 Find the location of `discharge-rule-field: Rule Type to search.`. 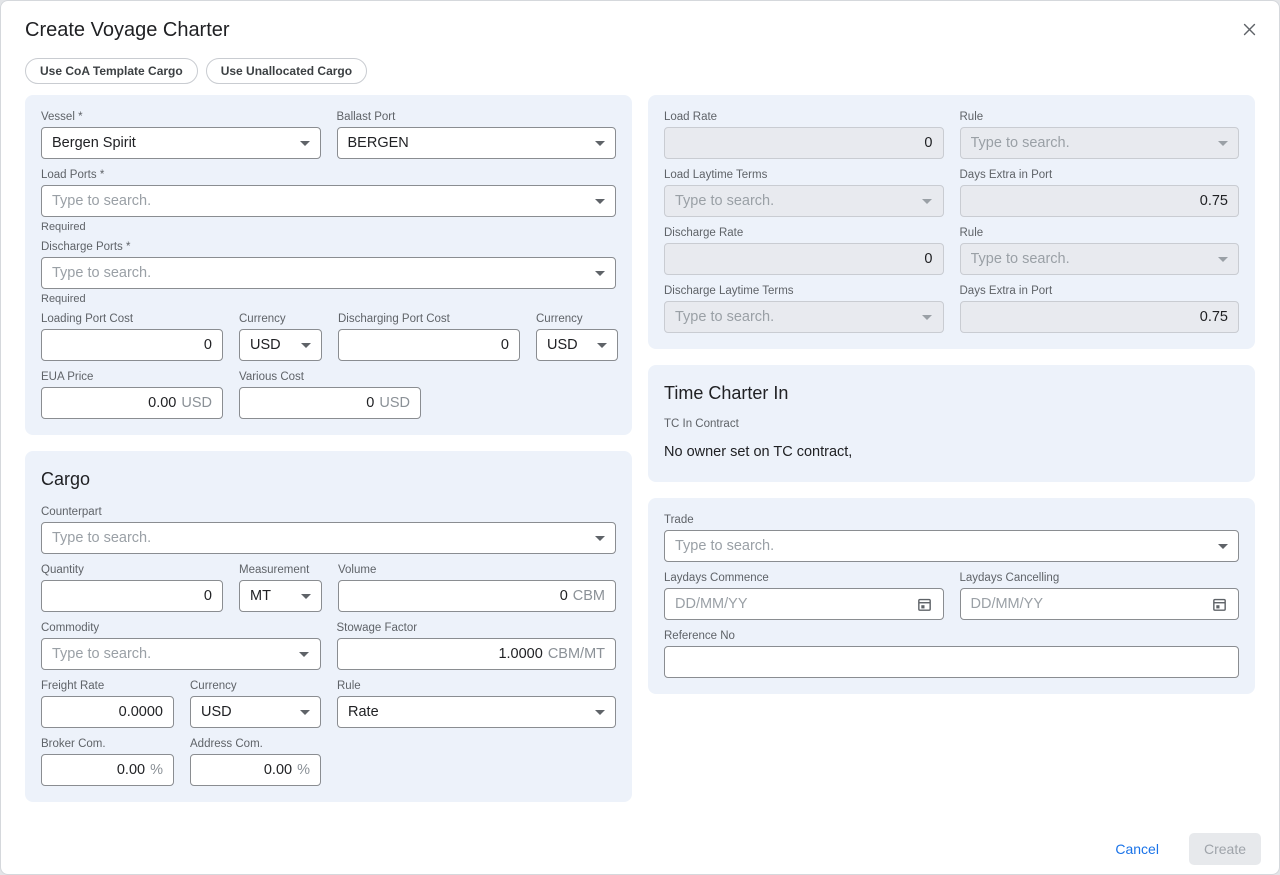

discharge-rule-field: Rule Type to search. is located at coordinates (1099, 251).